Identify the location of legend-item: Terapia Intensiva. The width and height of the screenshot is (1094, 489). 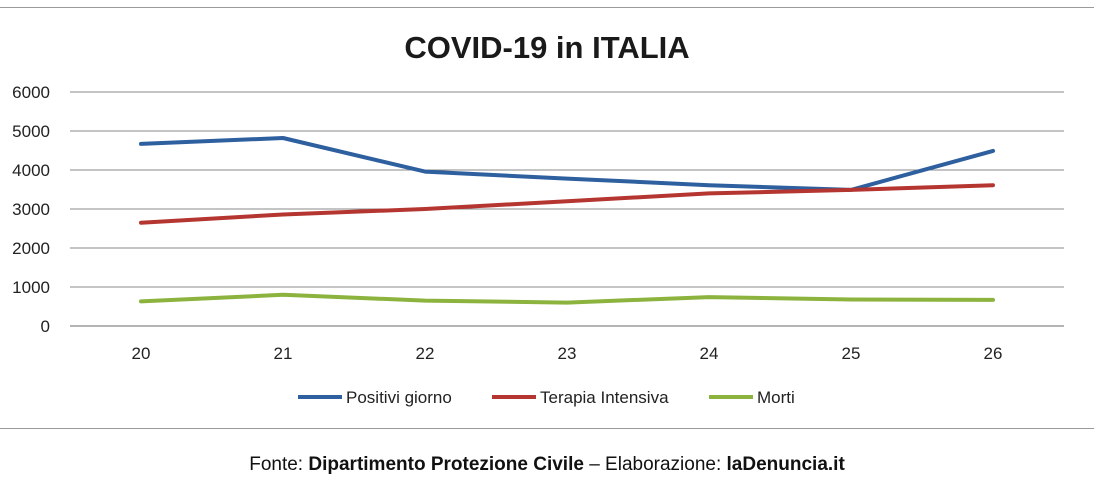
(580, 397).